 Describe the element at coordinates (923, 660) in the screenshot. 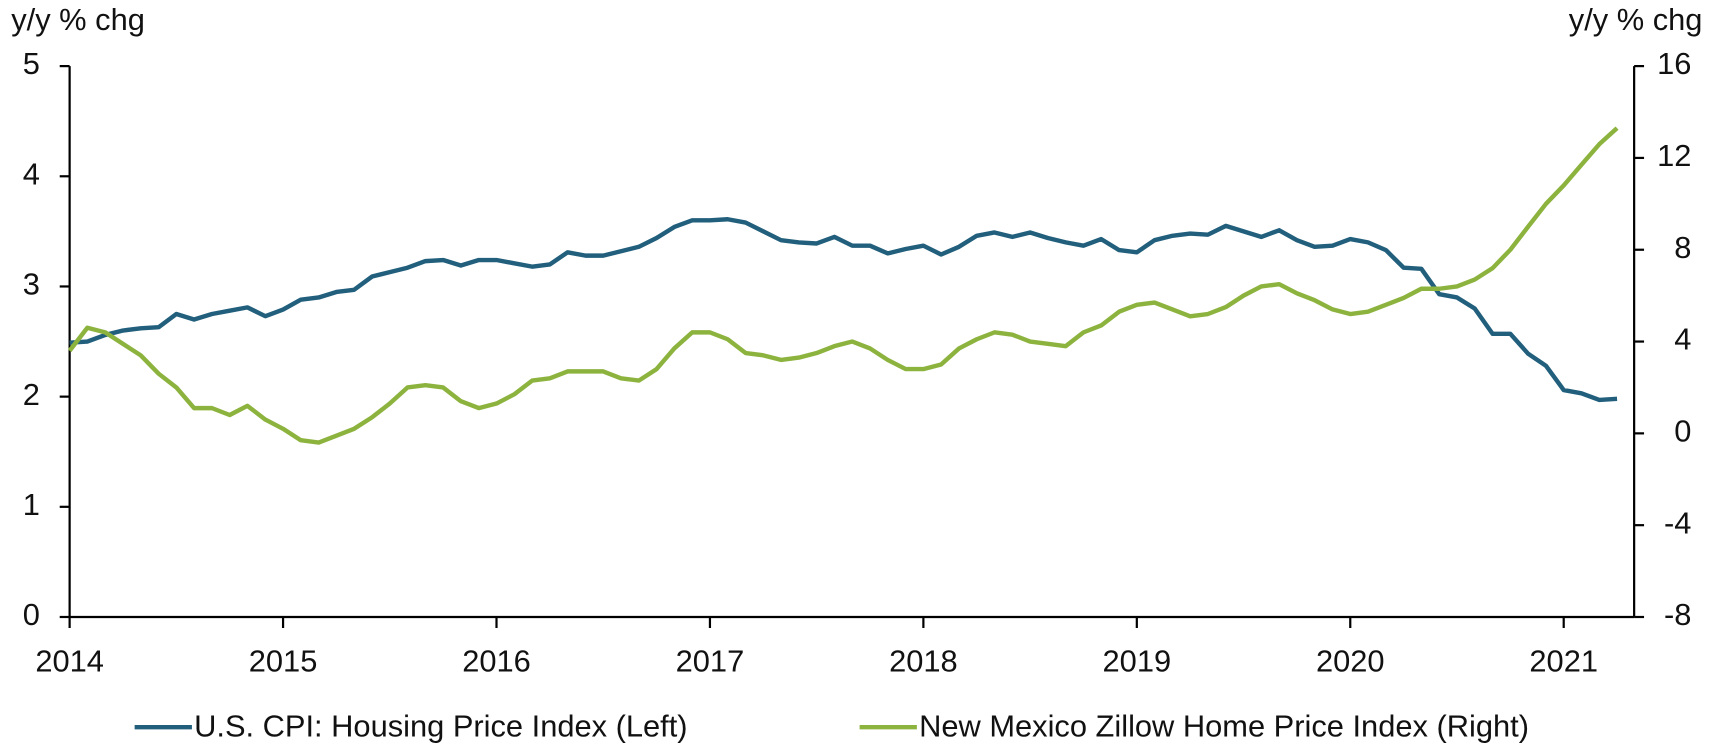

I see `x-tick-label: 2018` at that location.